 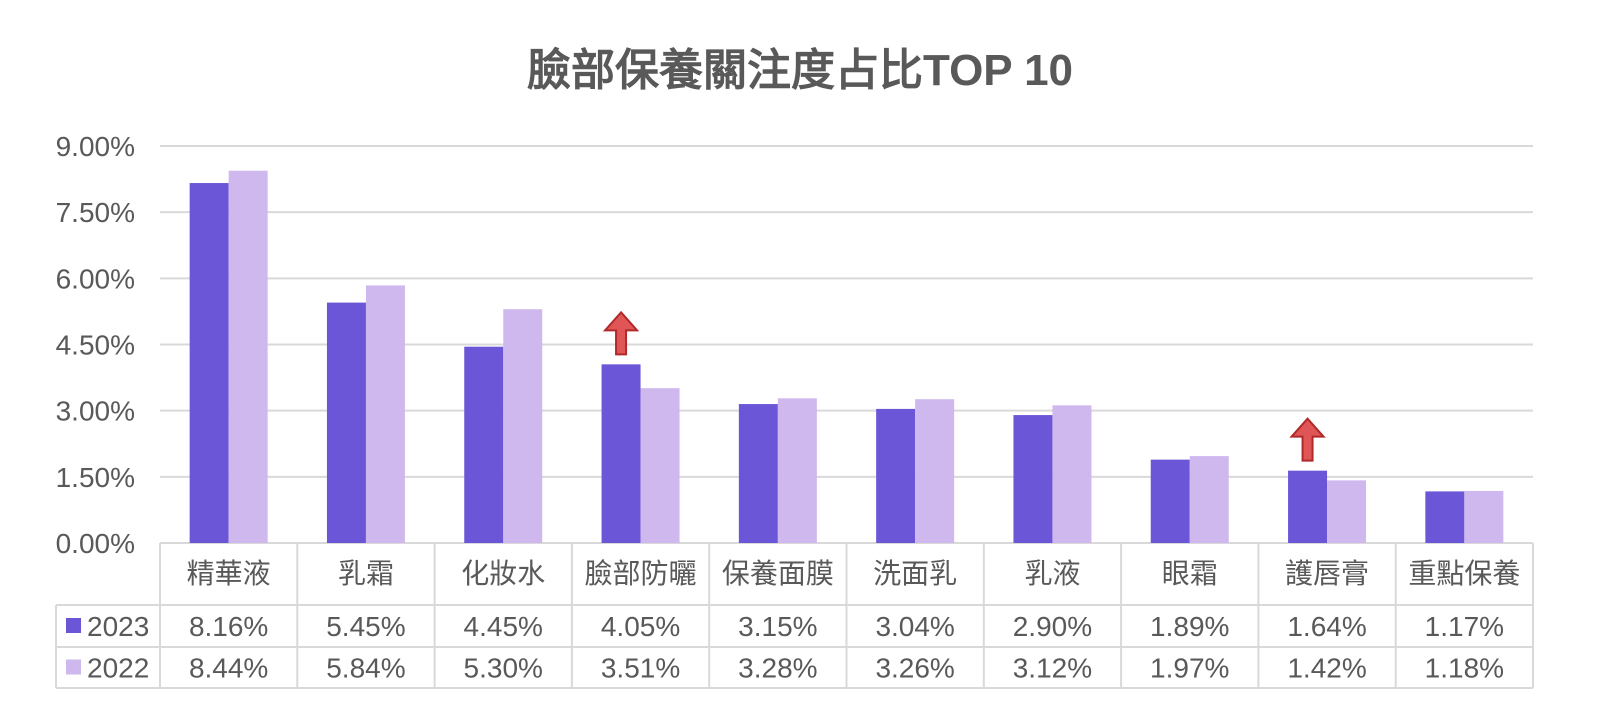 What do you see at coordinates (503, 668) in the screenshot?
I see `data-label: 5.30%` at bounding box center [503, 668].